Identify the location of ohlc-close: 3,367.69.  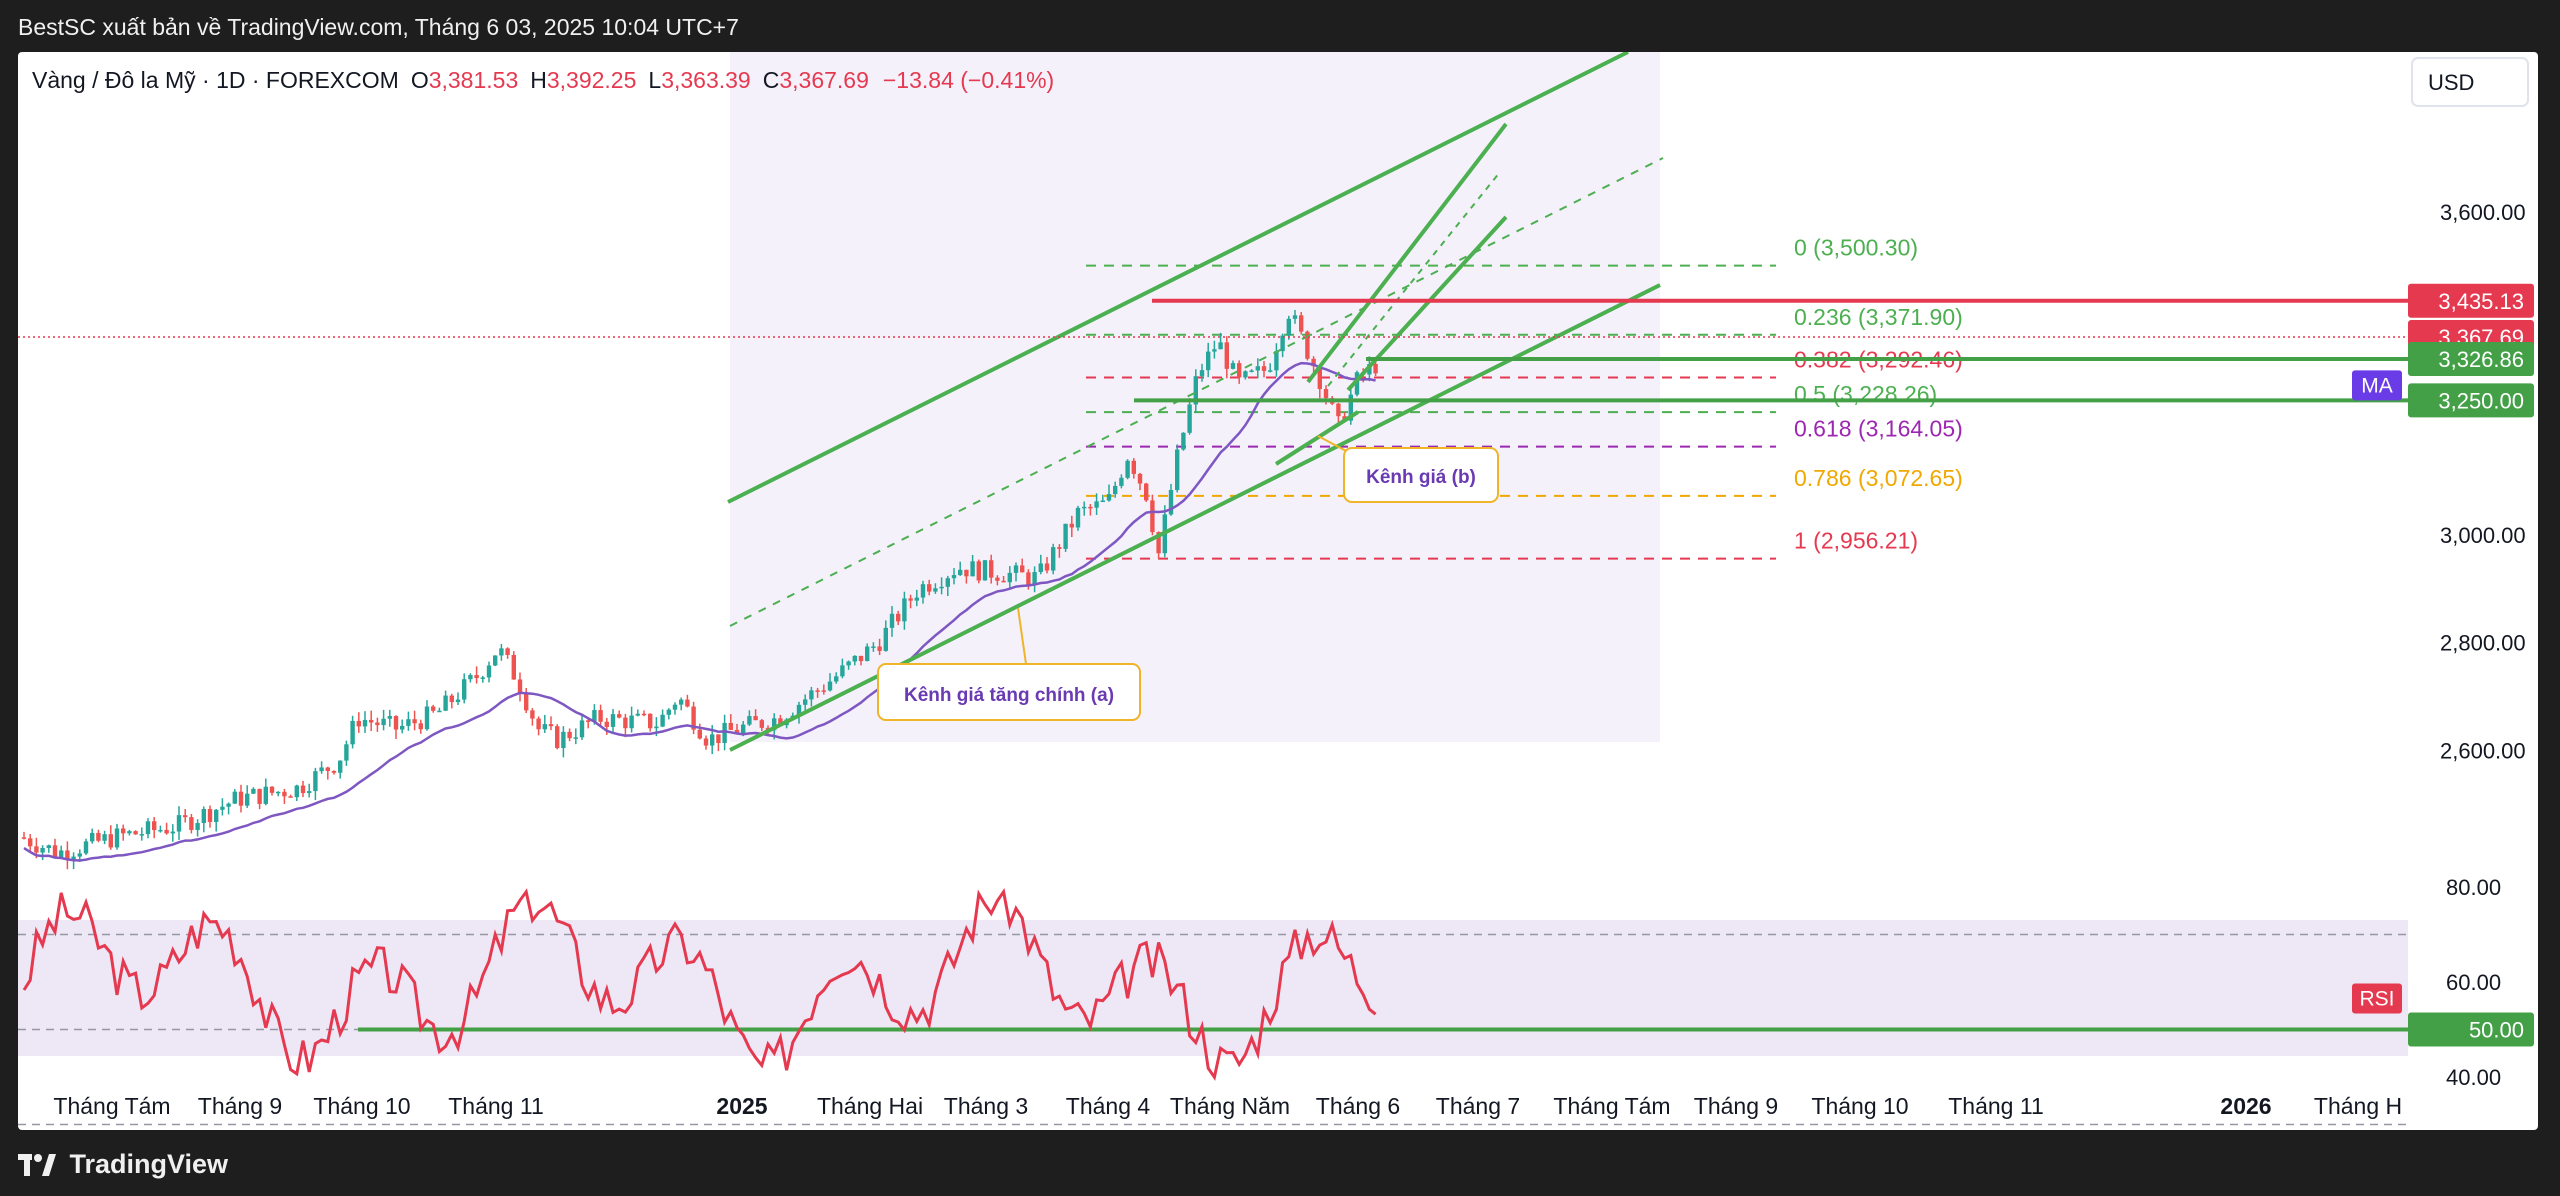
(824, 80).